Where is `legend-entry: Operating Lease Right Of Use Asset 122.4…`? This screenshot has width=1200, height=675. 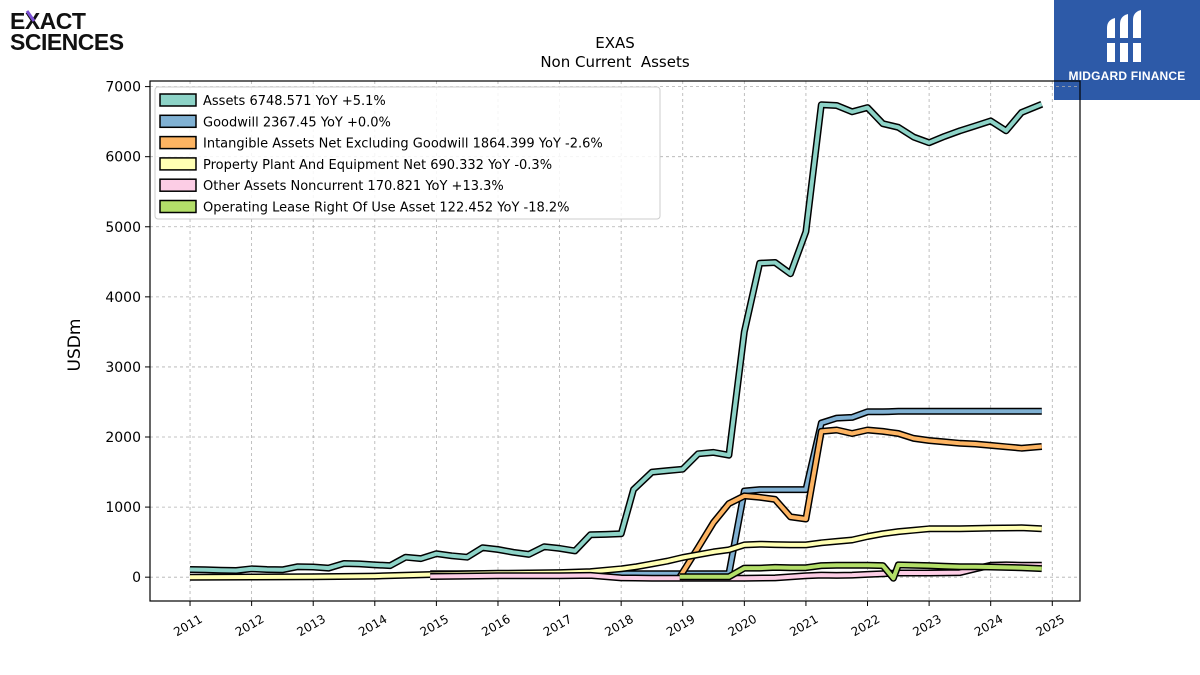 legend-entry: Operating Lease Right Of Use Asset 122.4… is located at coordinates (386, 208).